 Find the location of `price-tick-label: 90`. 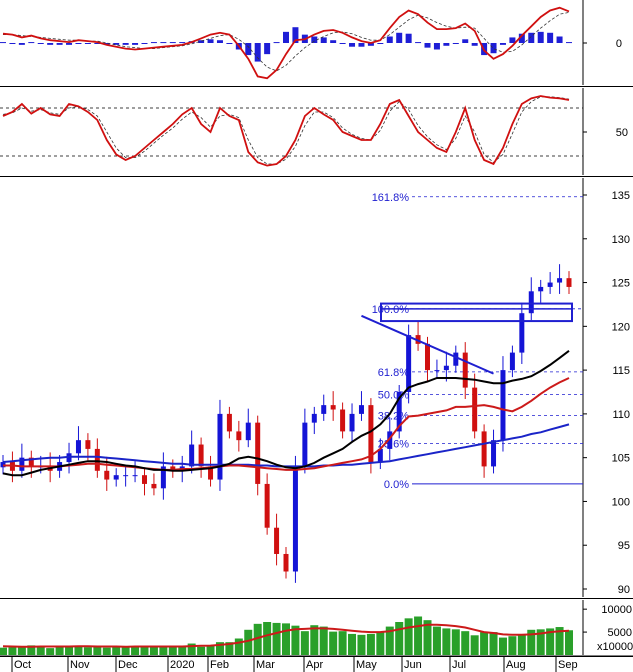

price-tick-label: 90 is located at coordinates (624, 590).